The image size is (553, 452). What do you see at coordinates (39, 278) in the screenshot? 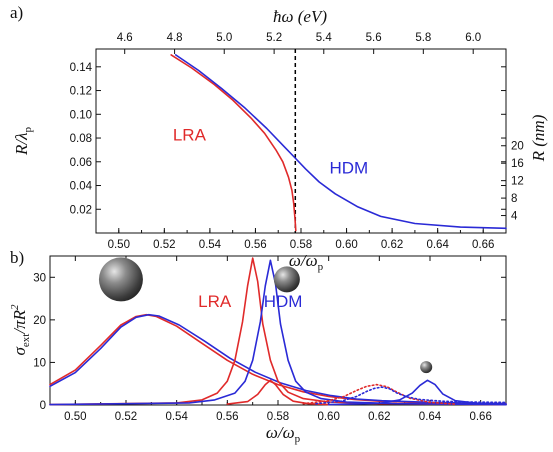
I see `y-tick-label: 30` at bounding box center [39, 278].